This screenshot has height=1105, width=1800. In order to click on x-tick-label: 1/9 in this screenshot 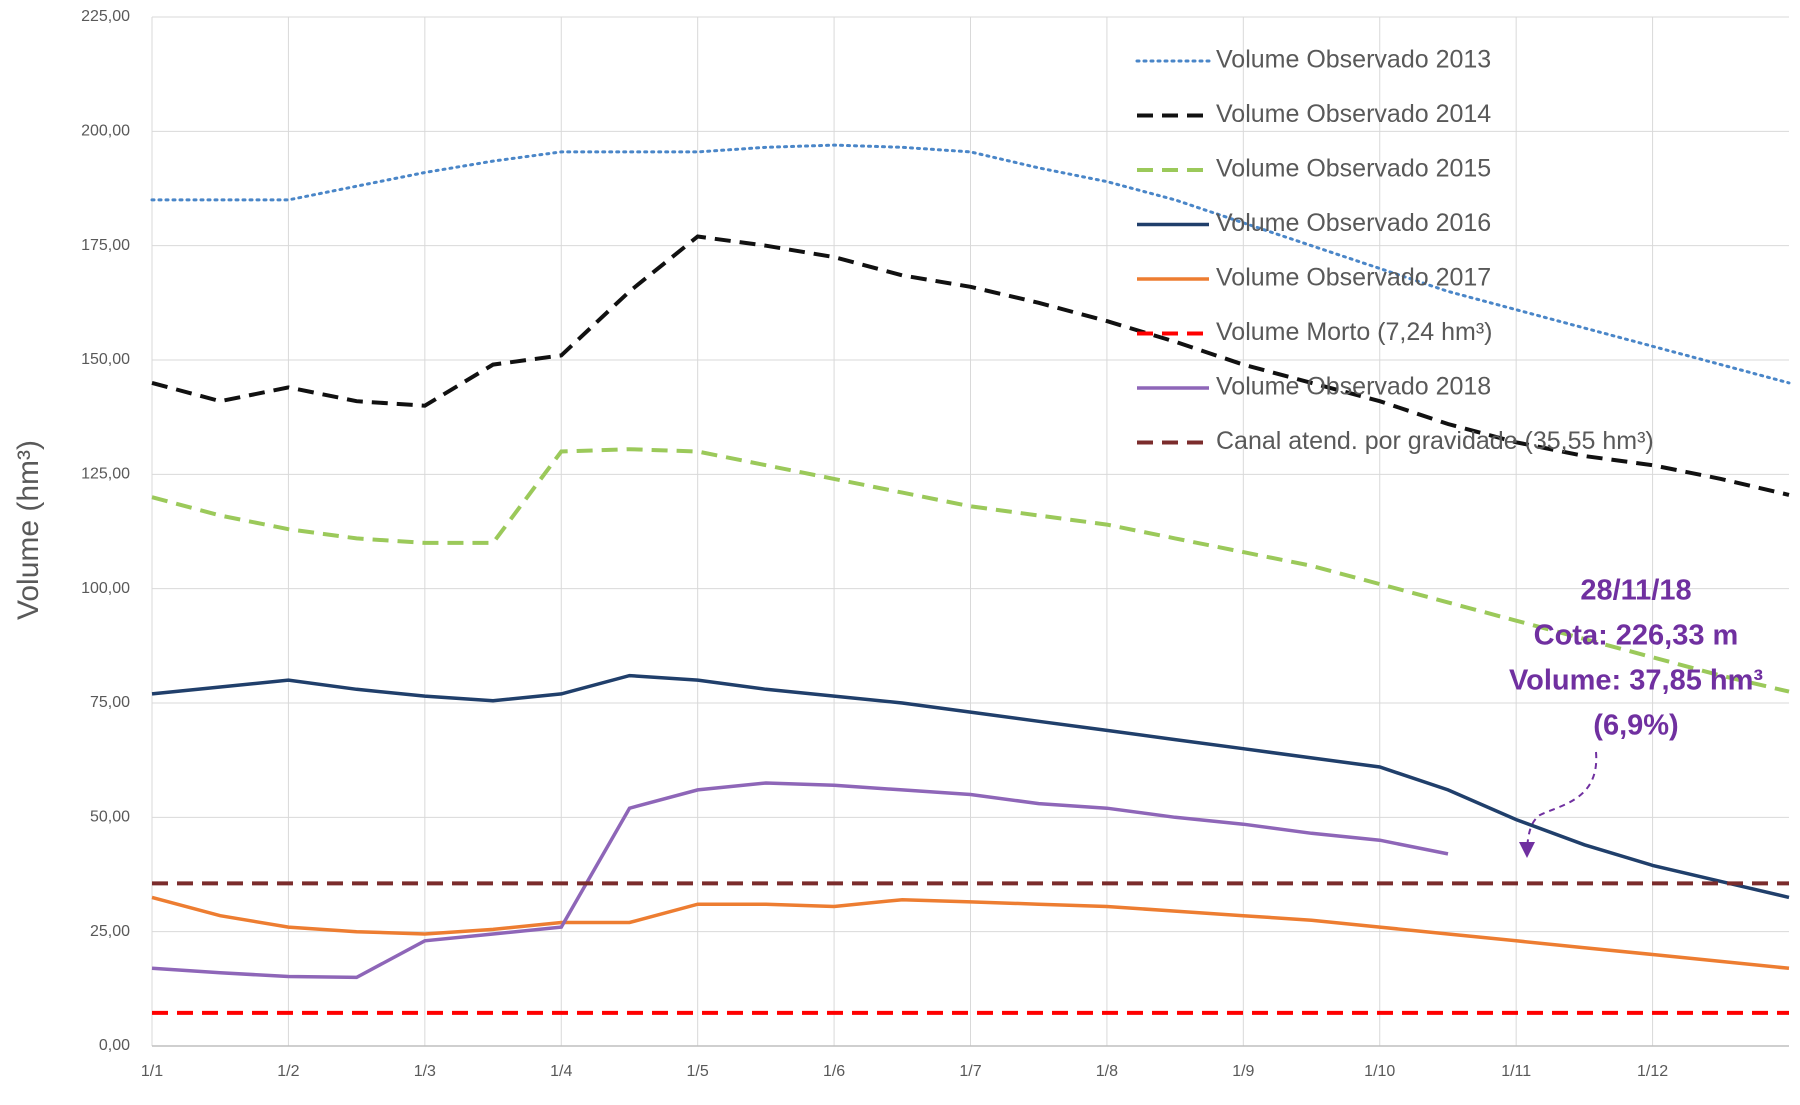, I will do `click(1243, 1071)`.